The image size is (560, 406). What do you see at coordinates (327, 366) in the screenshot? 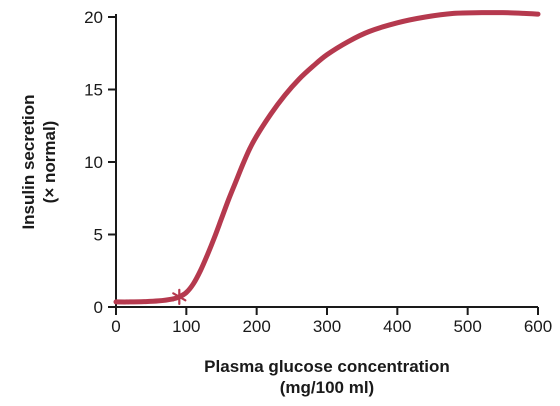
I see `x-axis-label-line: Plasma glucose concentration` at bounding box center [327, 366].